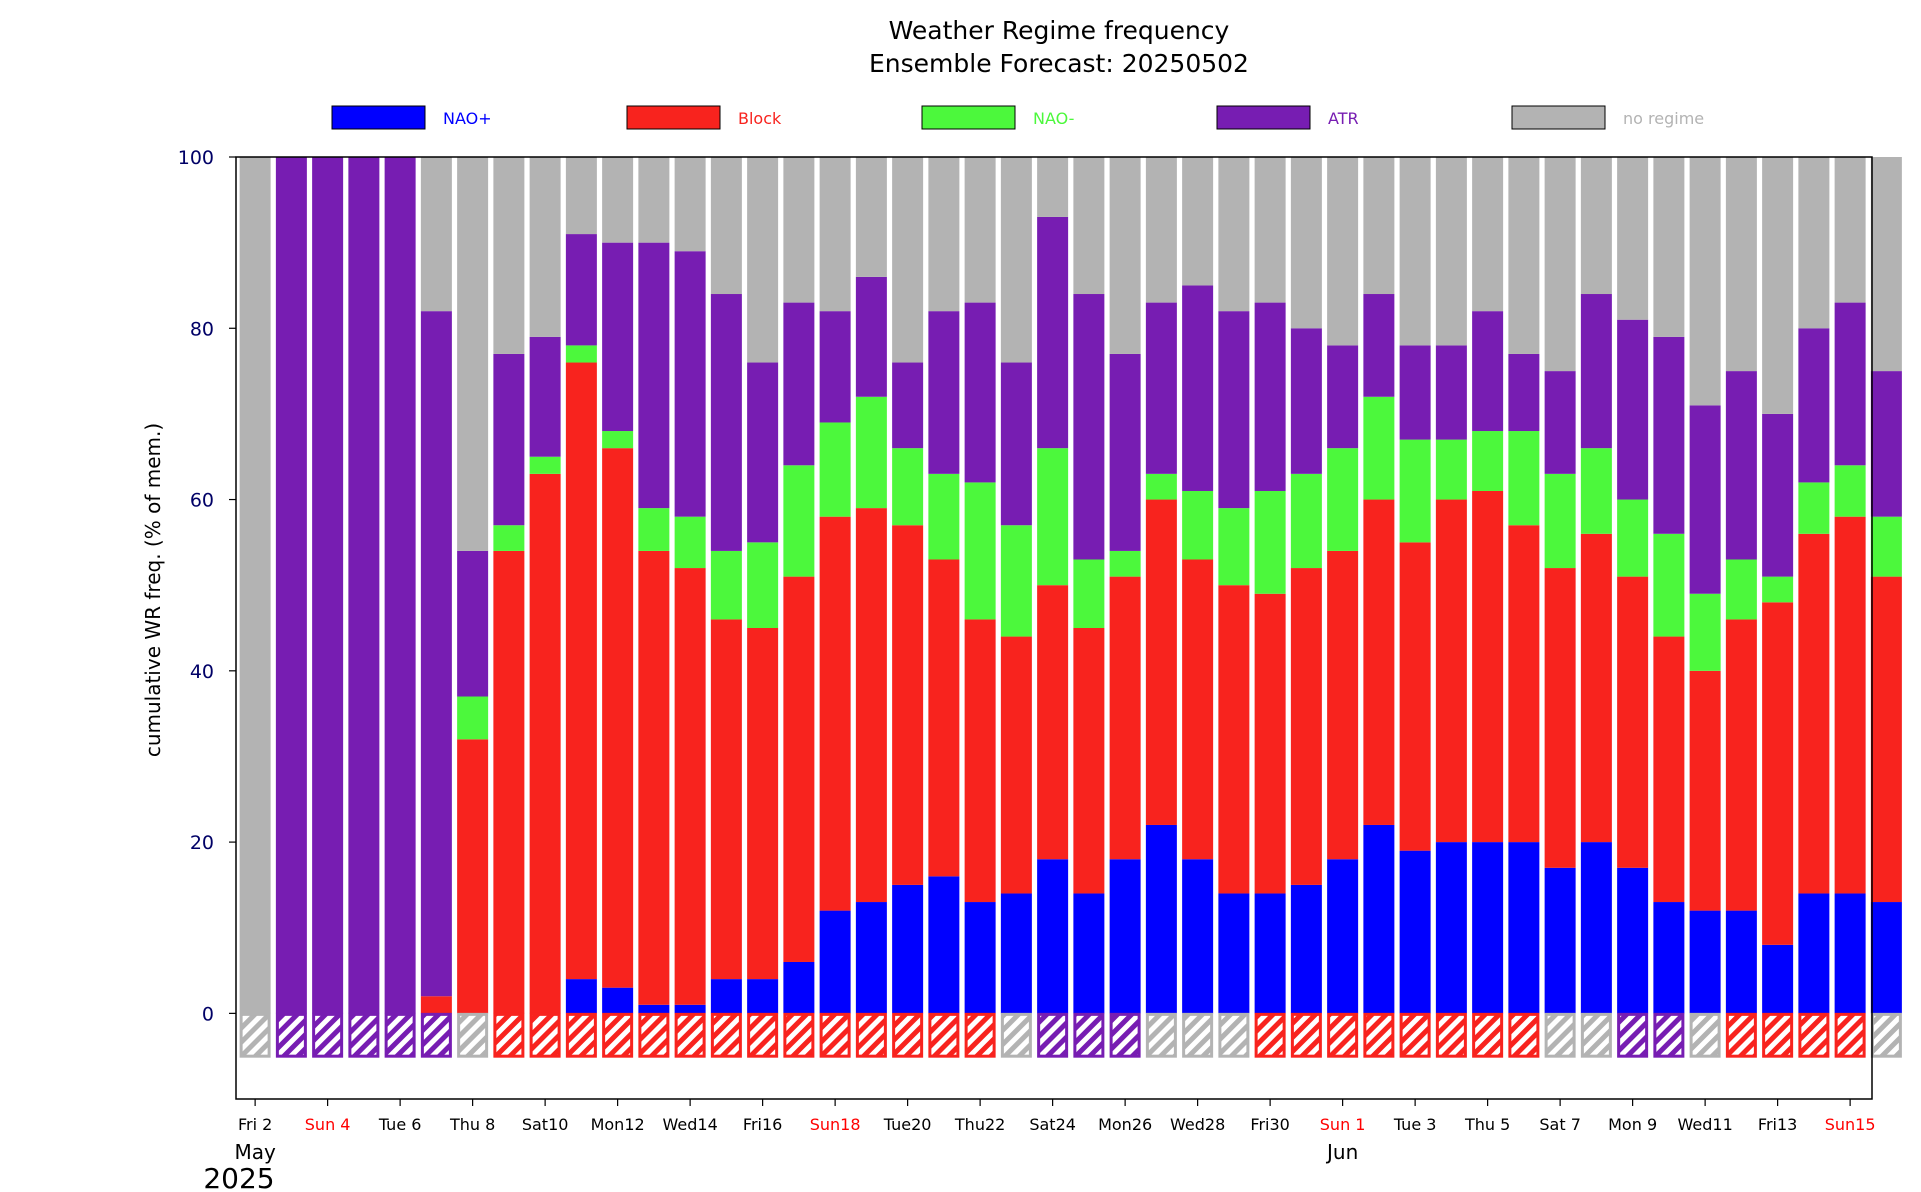 The height and width of the screenshot is (1192, 1921). What do you see at coordinates (1263, 117) in the screenshot?
I see `legend-swatch-atr` at bounding box center [1263, 117].